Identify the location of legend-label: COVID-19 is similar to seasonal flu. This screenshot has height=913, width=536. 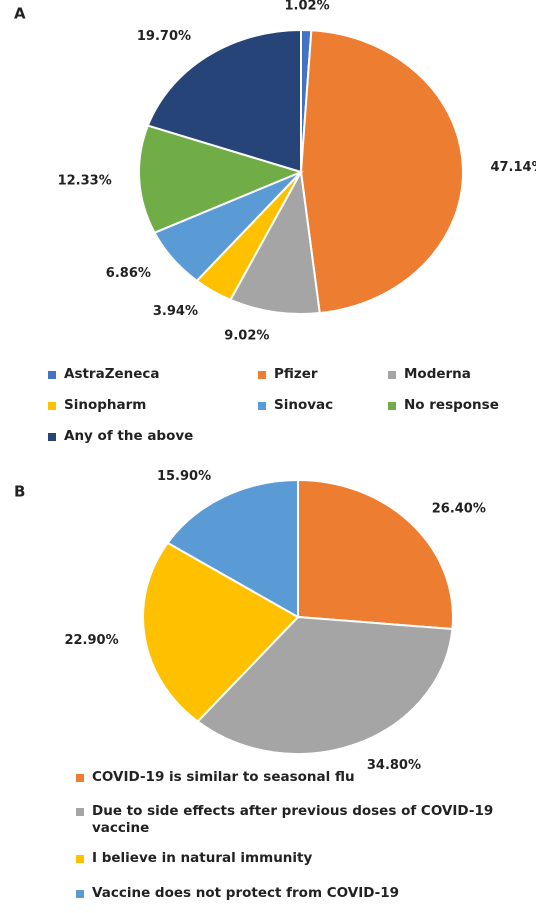
(223, 777).